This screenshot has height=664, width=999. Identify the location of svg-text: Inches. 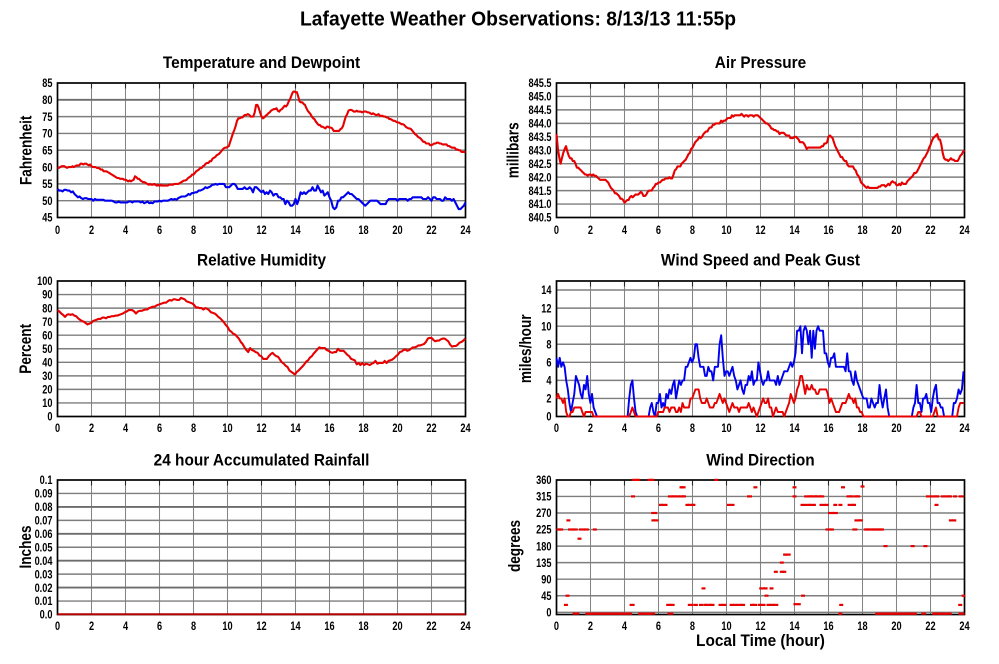
(26, 546).